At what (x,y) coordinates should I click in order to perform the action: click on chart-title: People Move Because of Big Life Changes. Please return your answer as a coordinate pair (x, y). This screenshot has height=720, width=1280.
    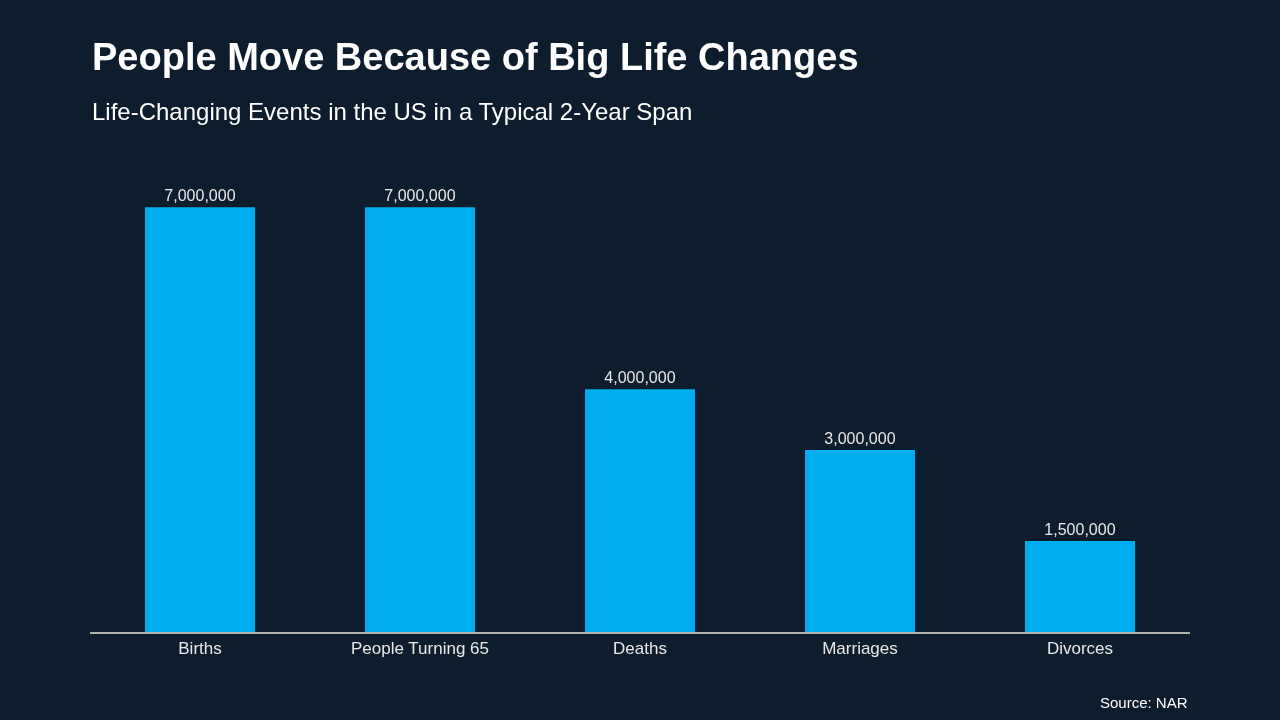
    Looking at the image, I should click on (475, 57).